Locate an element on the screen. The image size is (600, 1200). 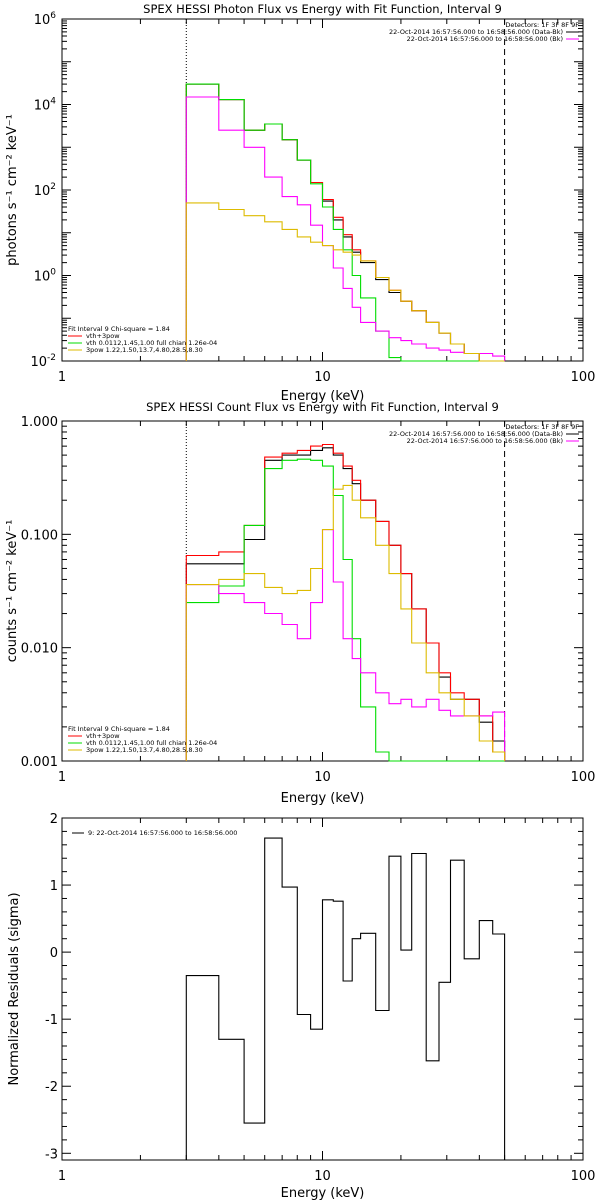
y-axis-label: photons s⁻¹ cm⁻² keV⁻¹ is located at coordinates (12, 190).